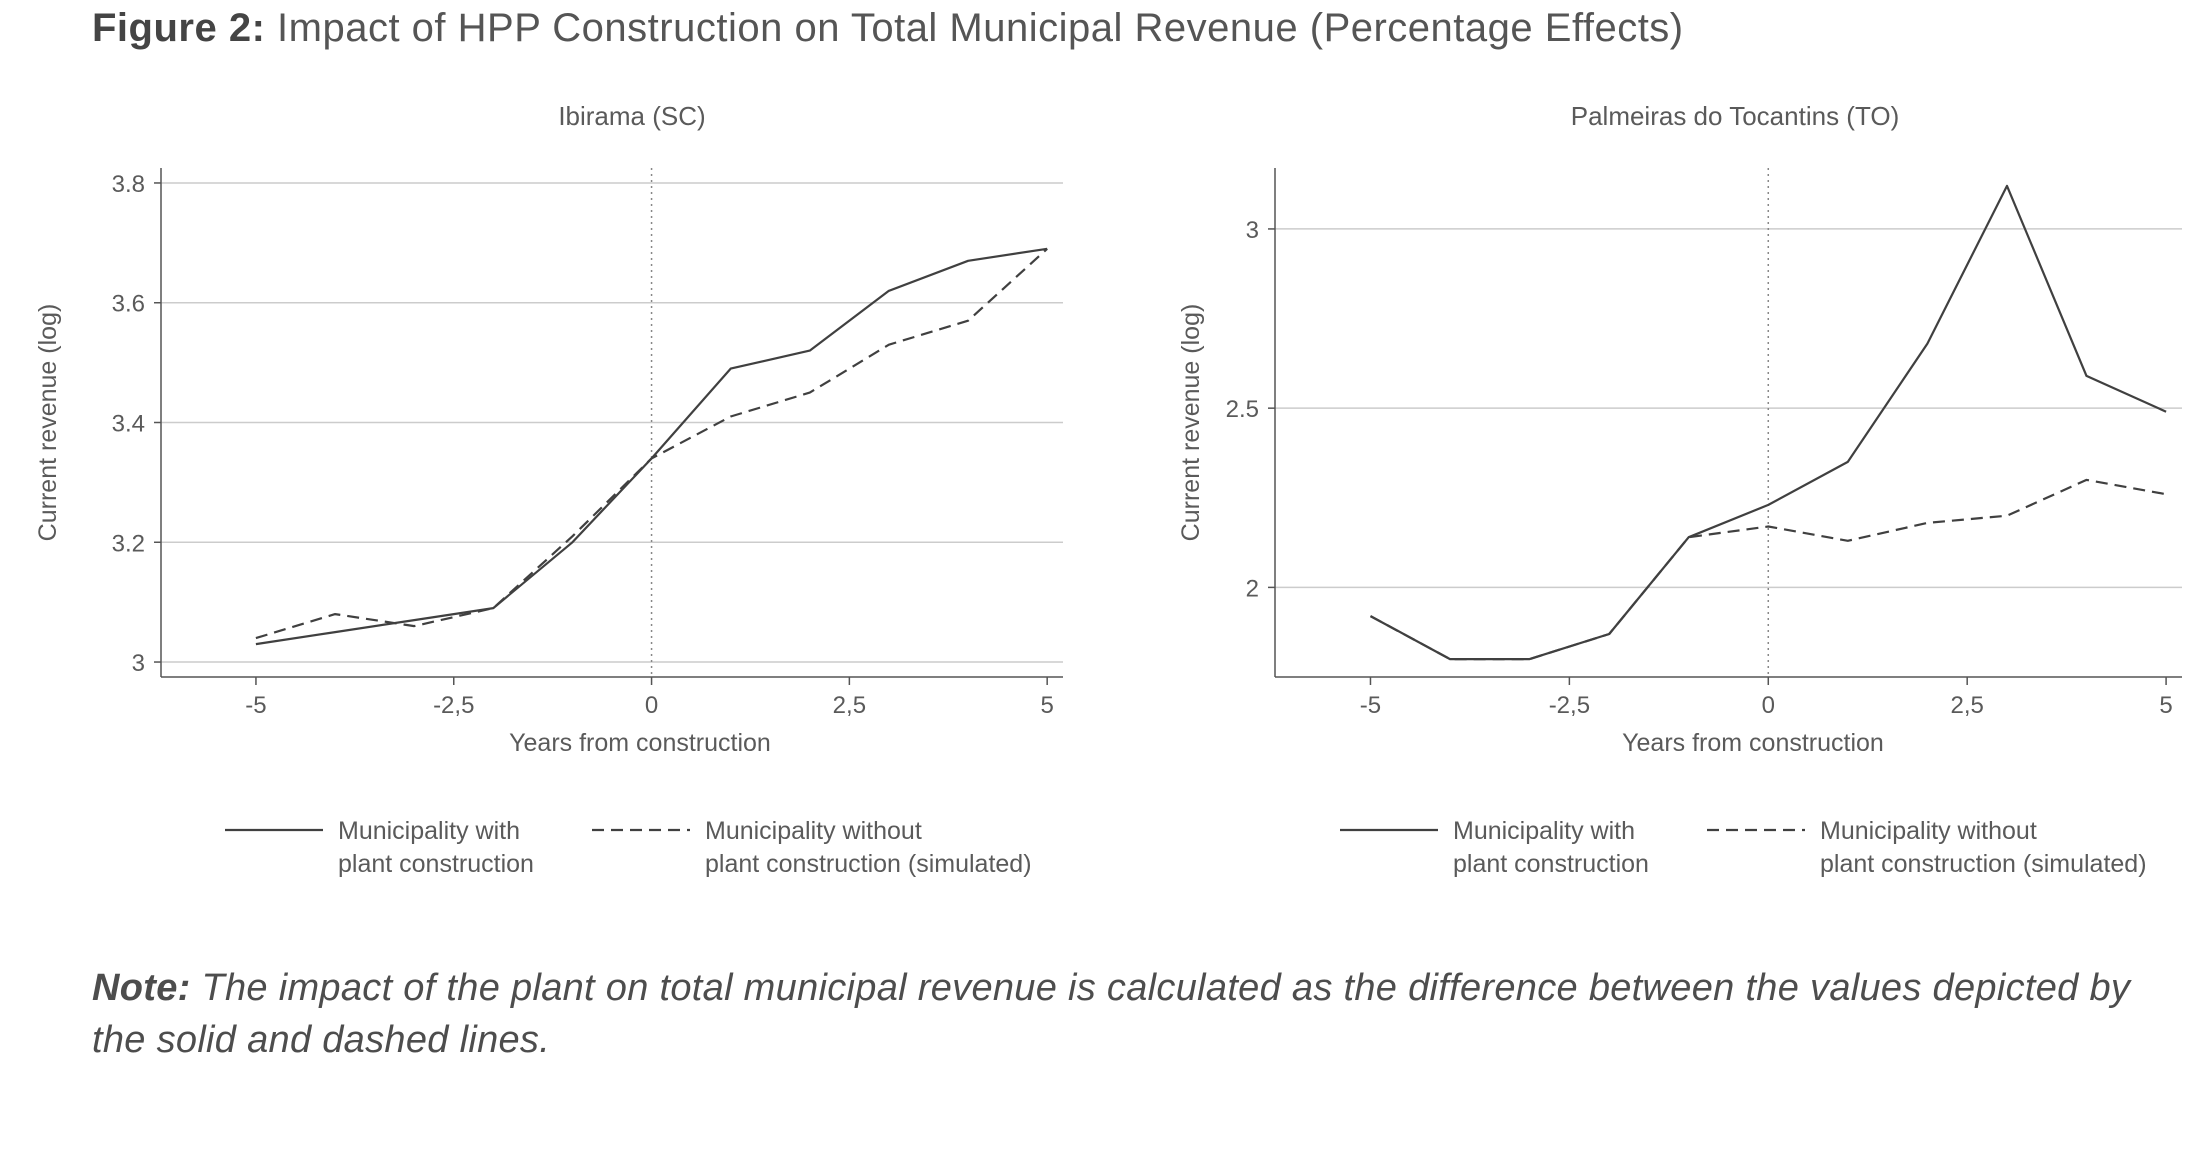 The width and height of the screenshot is (2193, 1170). I want to click on panel-2-legend-with-plant-label: Municipality with, so click(1544, 831).